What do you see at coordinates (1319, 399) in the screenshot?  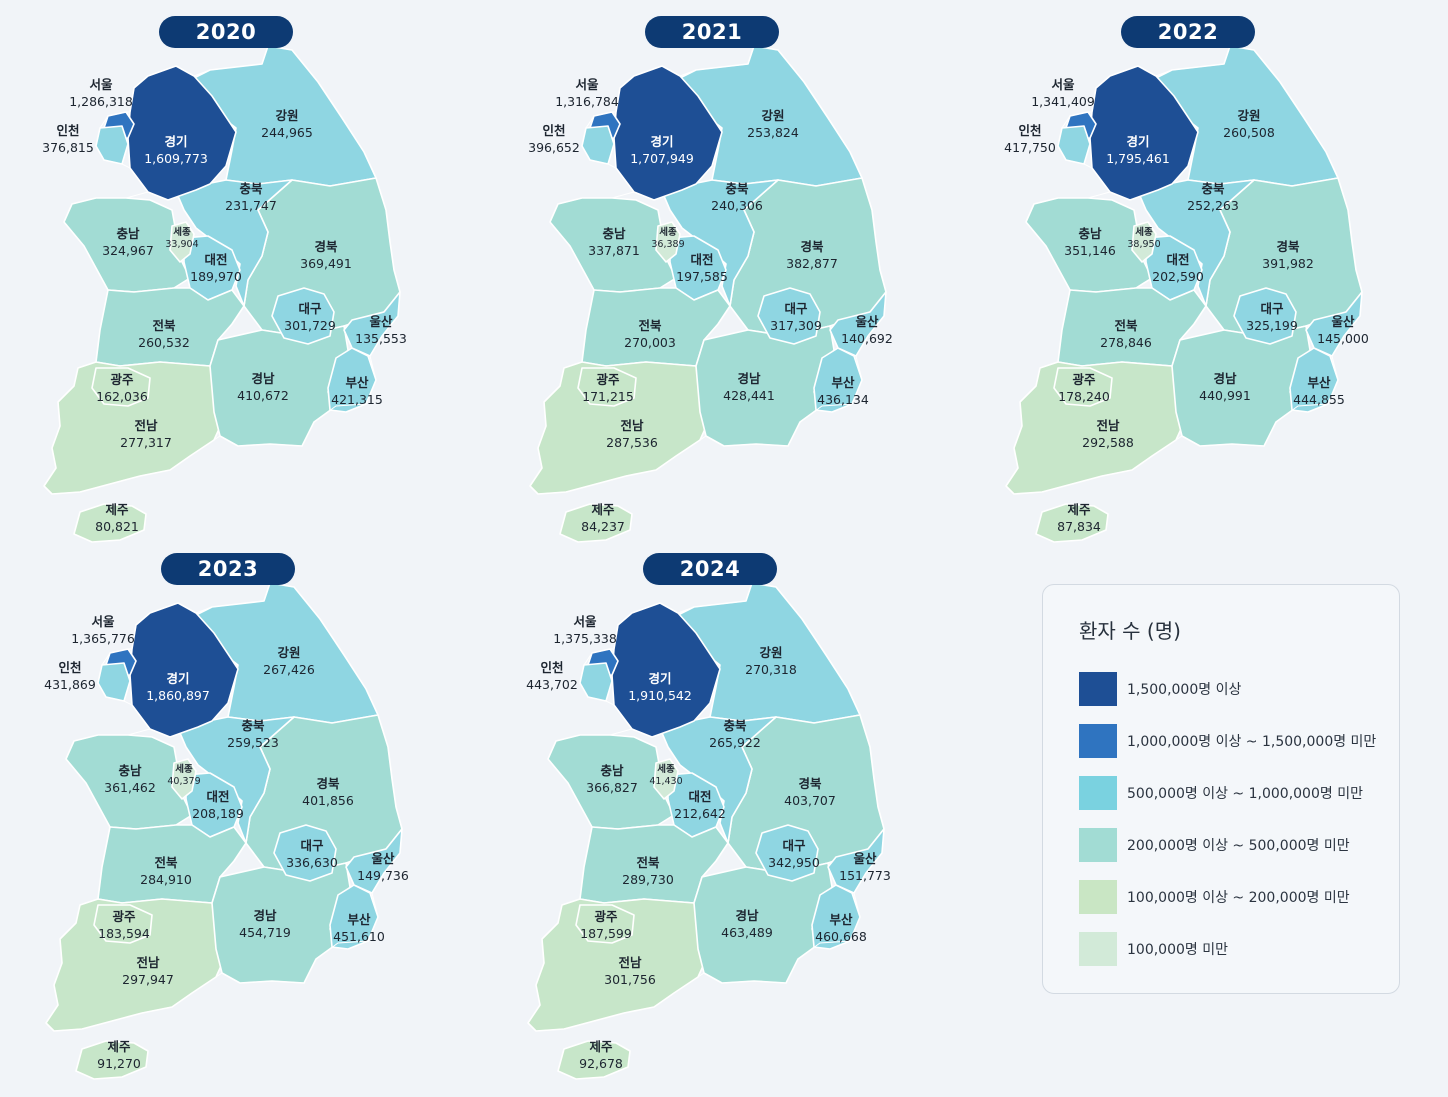 I see `region-value: 444,855` at bounding box center [1319, 399].